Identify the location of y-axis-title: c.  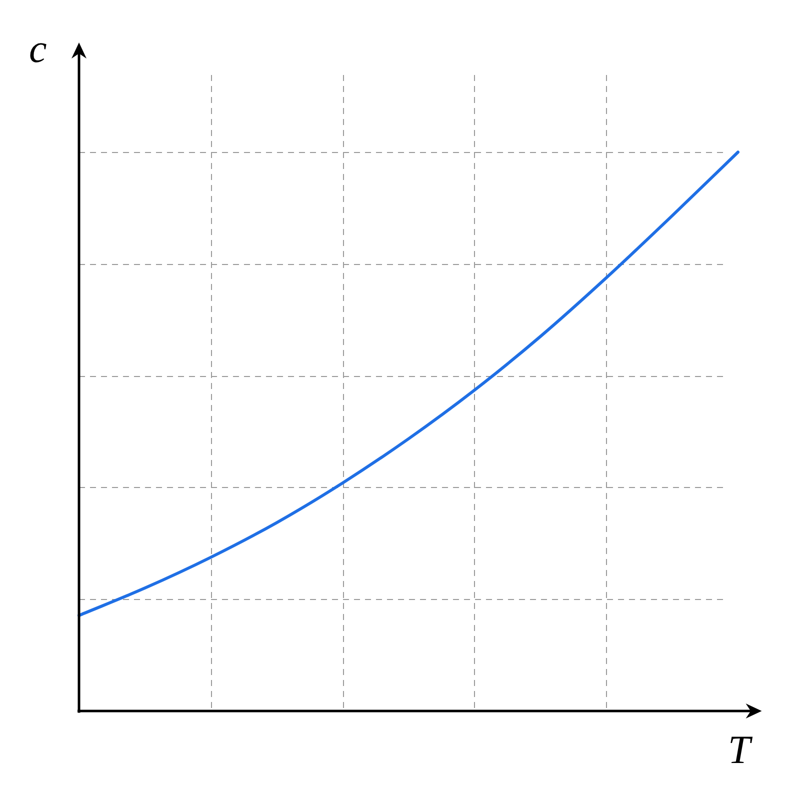
(38, 48).